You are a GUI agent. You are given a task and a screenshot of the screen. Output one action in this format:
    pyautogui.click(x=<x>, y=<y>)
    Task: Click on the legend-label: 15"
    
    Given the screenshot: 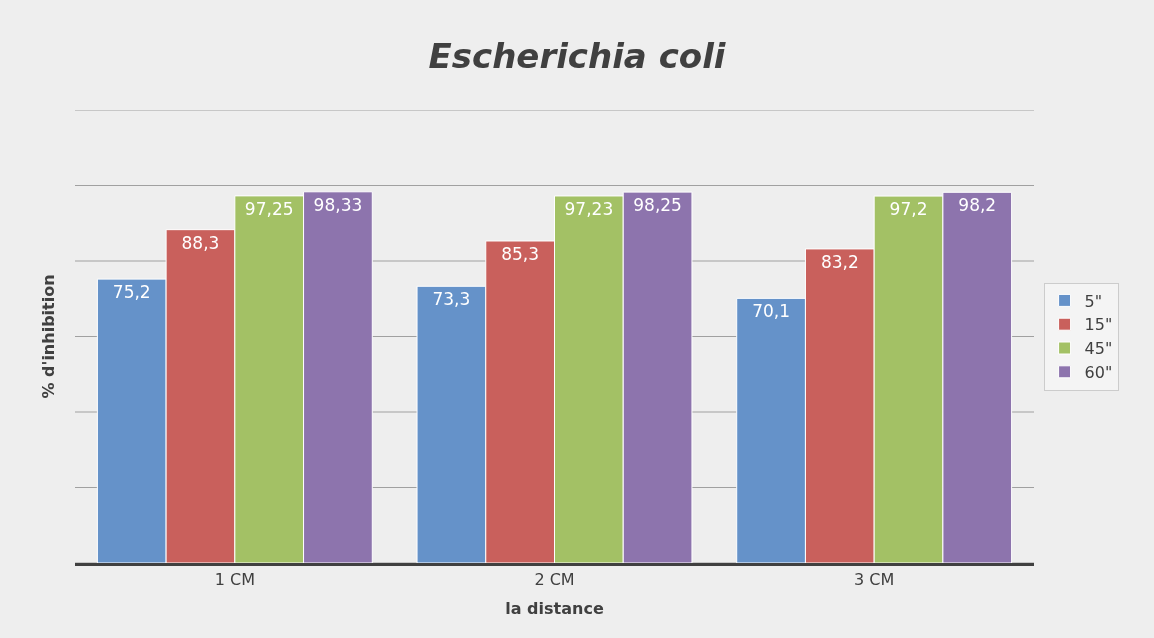 What is the action you would take?
    pyautogui.click(x=1098, y=325)
    